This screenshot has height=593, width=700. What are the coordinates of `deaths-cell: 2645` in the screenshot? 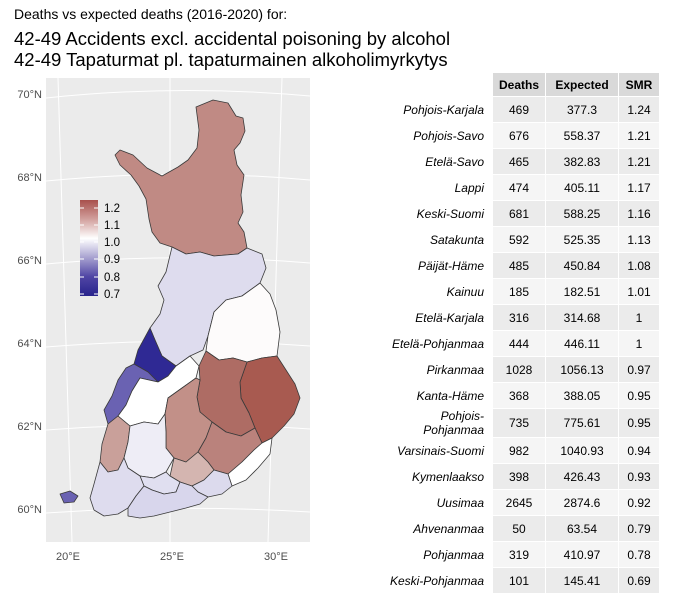 It's located at (520, 502).